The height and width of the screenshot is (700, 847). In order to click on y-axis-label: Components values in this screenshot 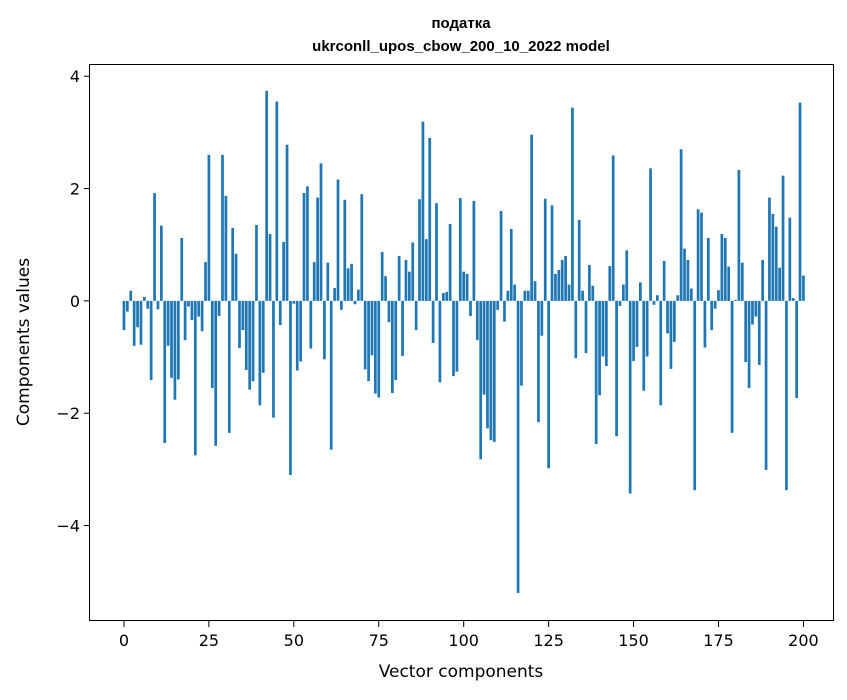, I will do `click(24, 342)`.